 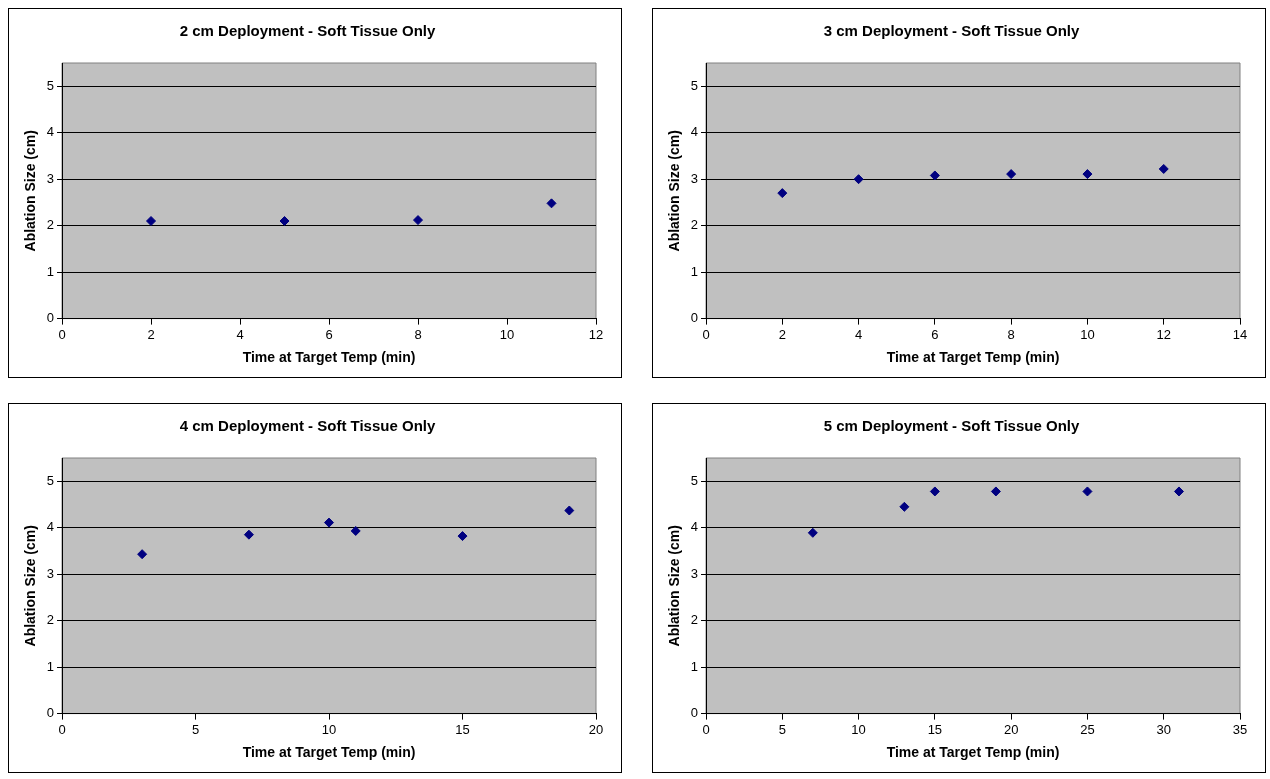 I want to click on chart-title: 2 cm Deployment - Soft Tissue Only, so click(x=307, y=31).